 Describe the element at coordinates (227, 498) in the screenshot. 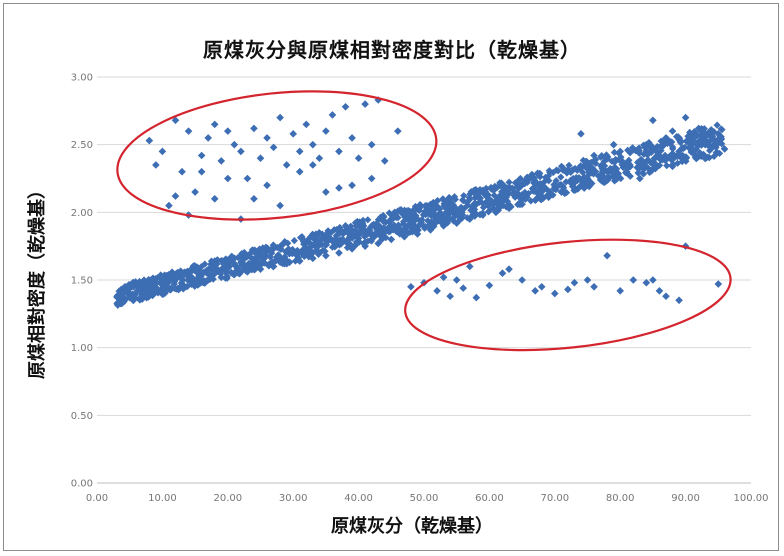

I see `x-tick-label: 20.00` at that location.